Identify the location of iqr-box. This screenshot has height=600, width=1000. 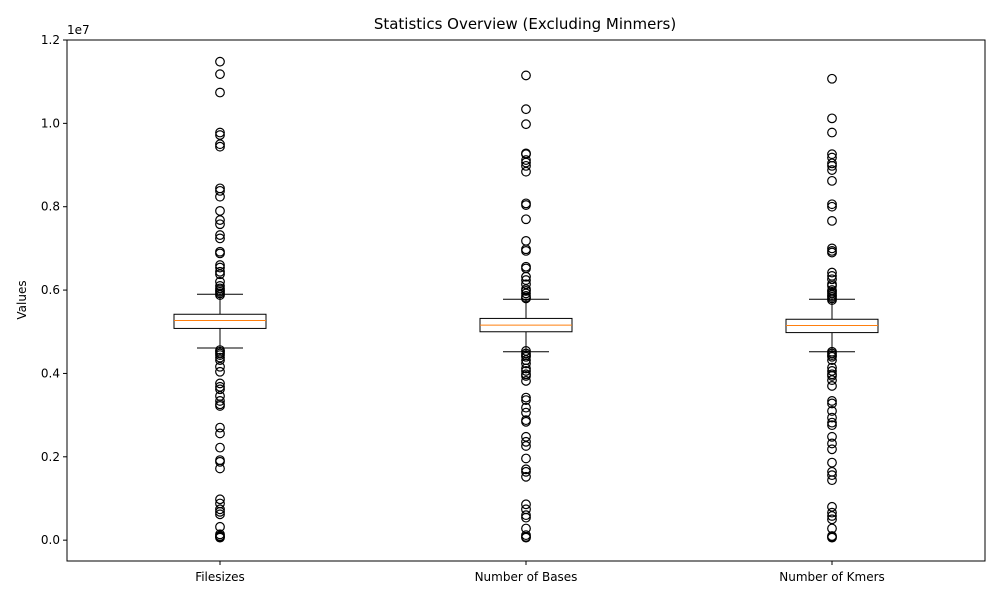
(220, 321).